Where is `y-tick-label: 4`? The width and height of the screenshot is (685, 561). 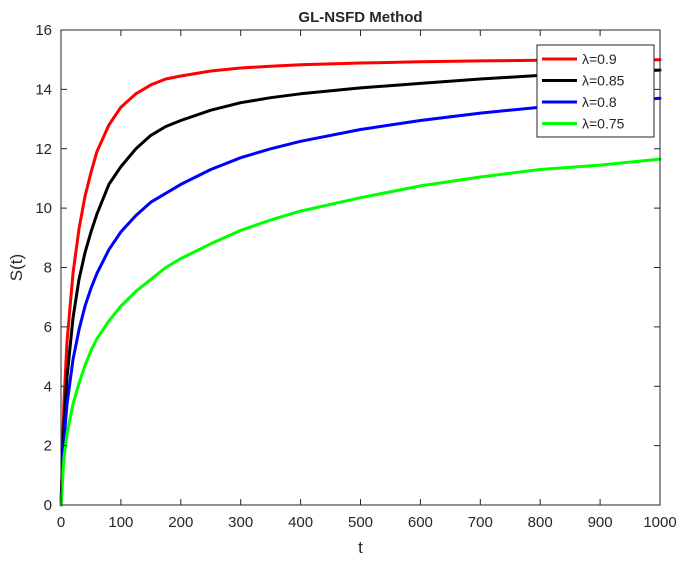 y-tick-label: 4 is located at coordinates (48, 386).